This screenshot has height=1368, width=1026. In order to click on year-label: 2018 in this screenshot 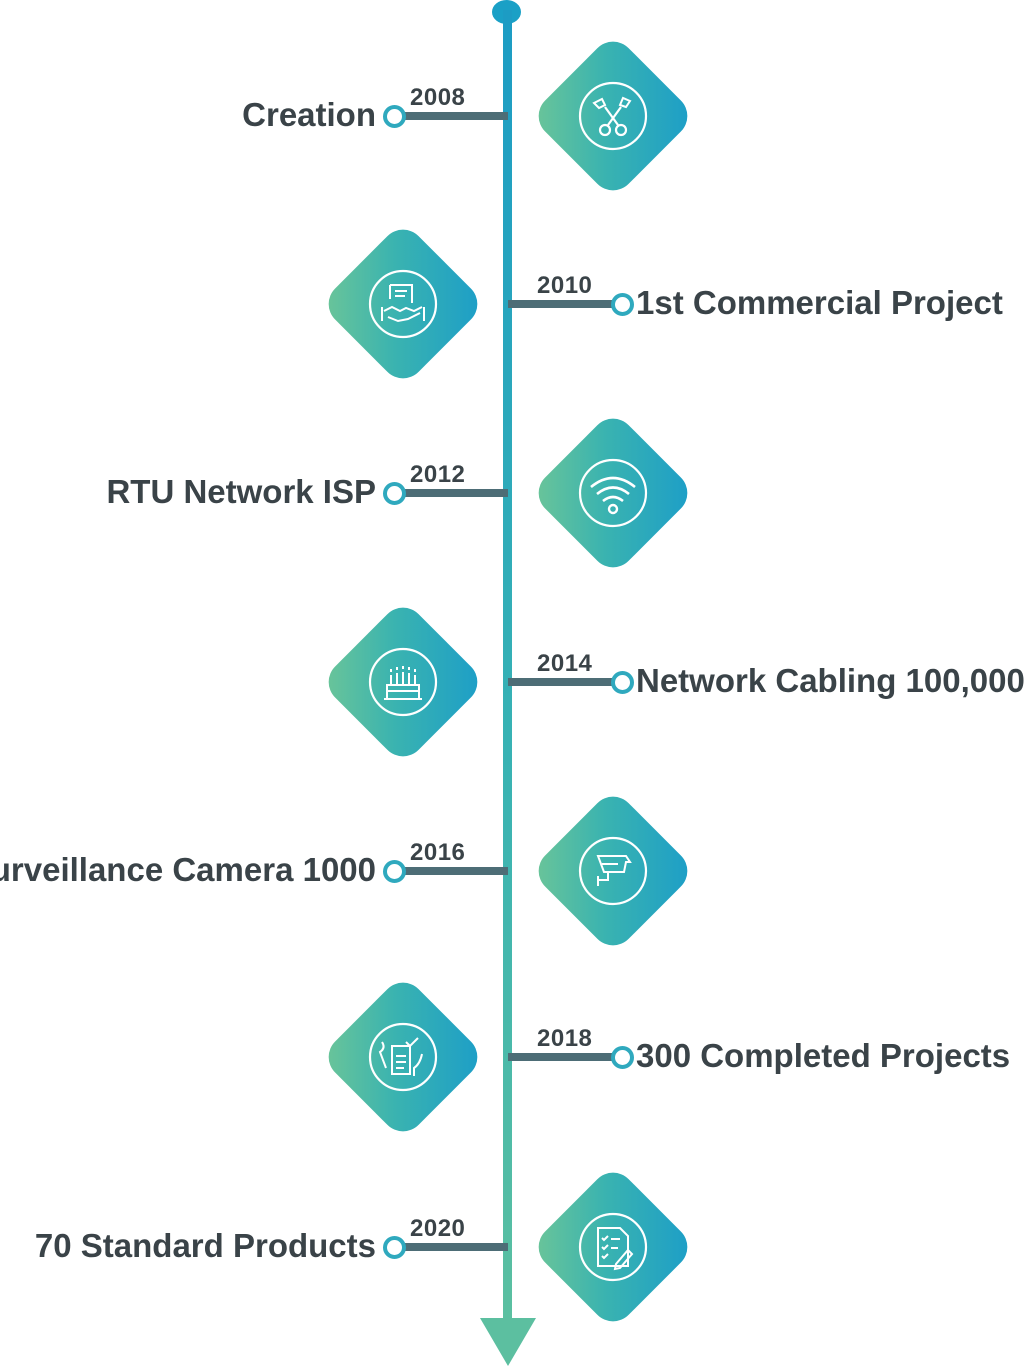, I will do `click(565, 1038)`.